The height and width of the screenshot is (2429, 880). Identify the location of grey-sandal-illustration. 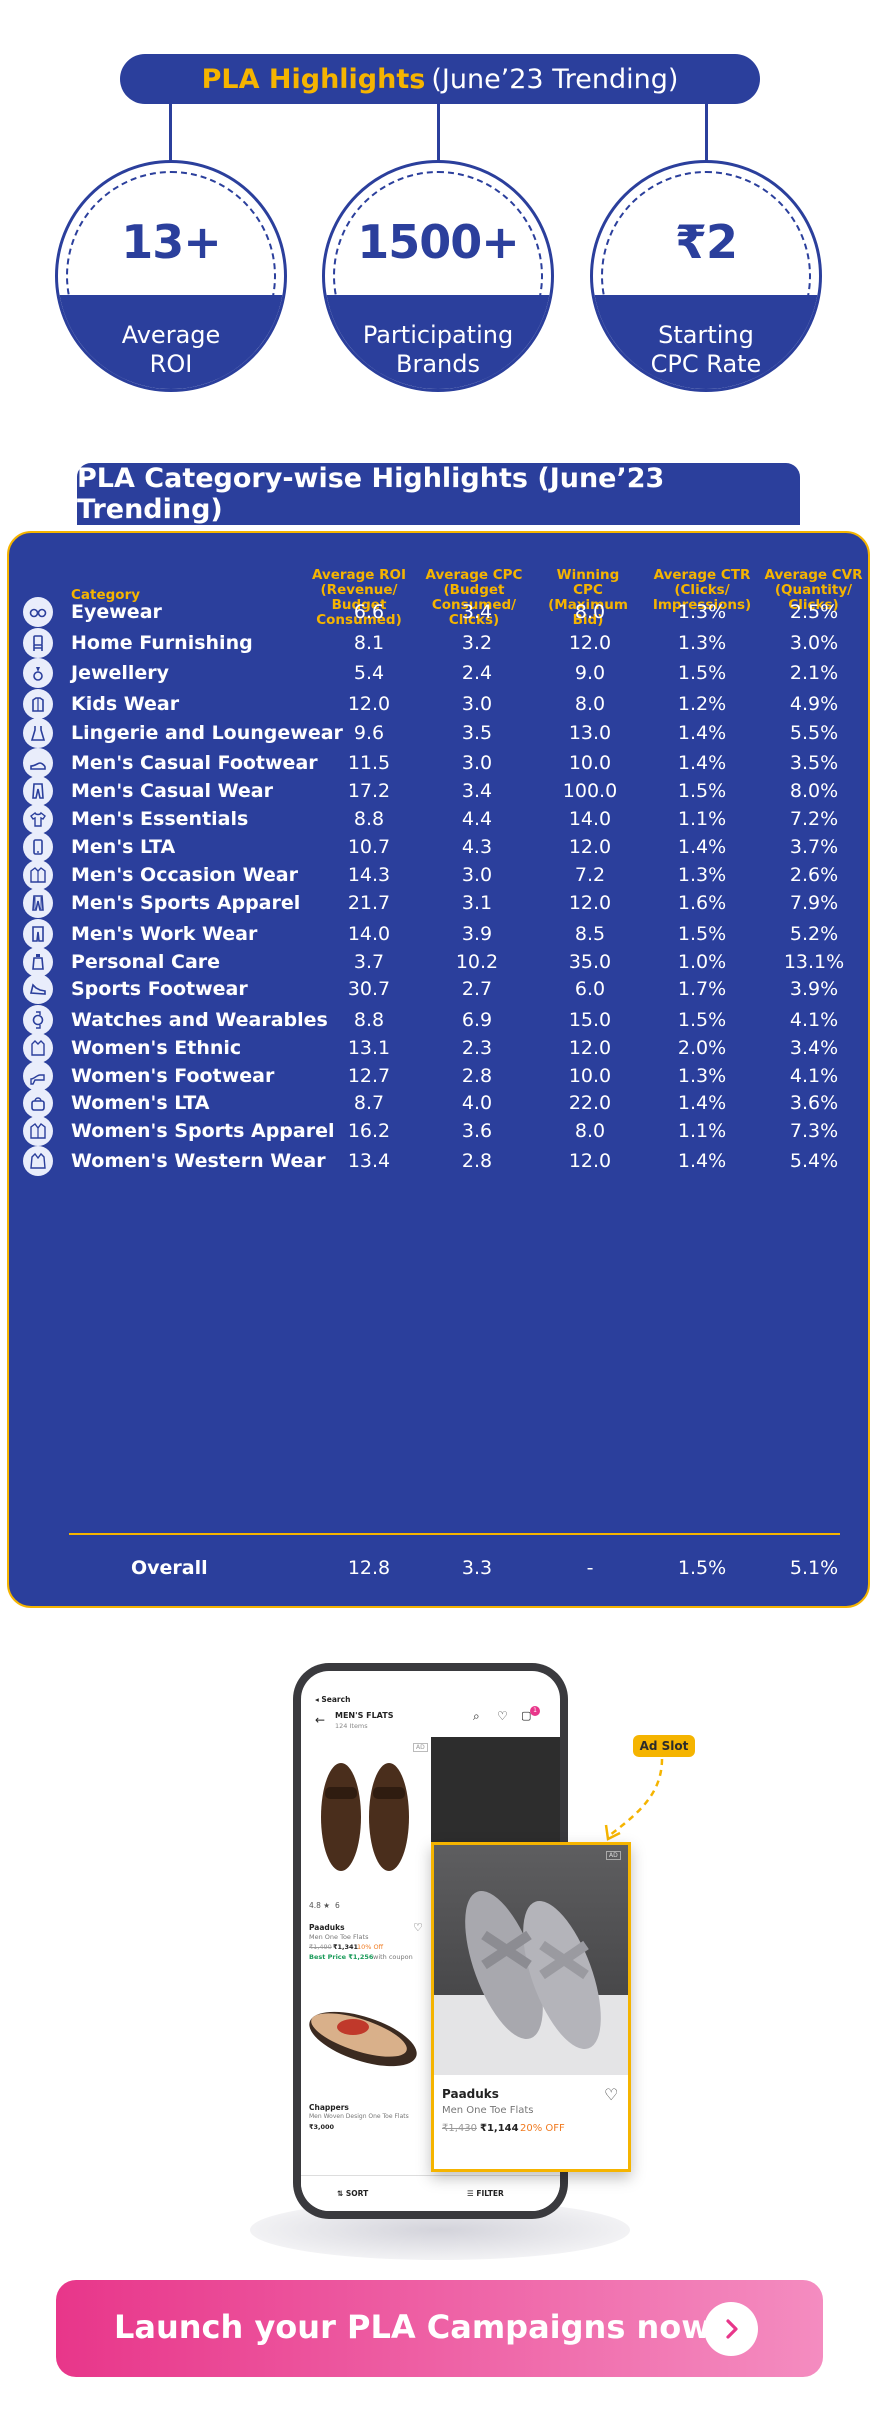
(531, 1982).